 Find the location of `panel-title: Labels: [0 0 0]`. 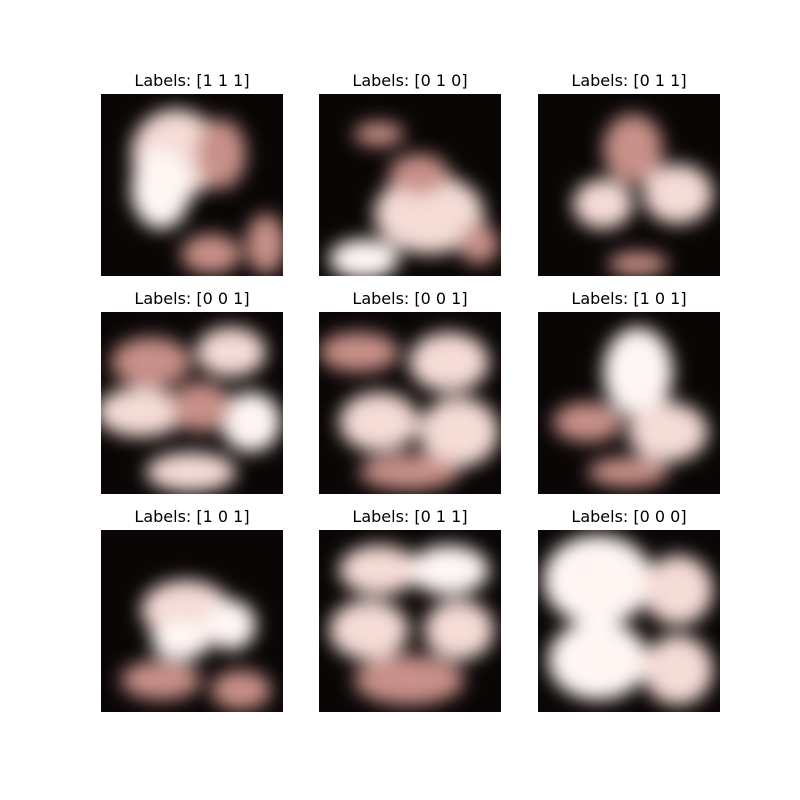

panel-title: Labels: [0 0 0] is located at coordinates (629, 516).